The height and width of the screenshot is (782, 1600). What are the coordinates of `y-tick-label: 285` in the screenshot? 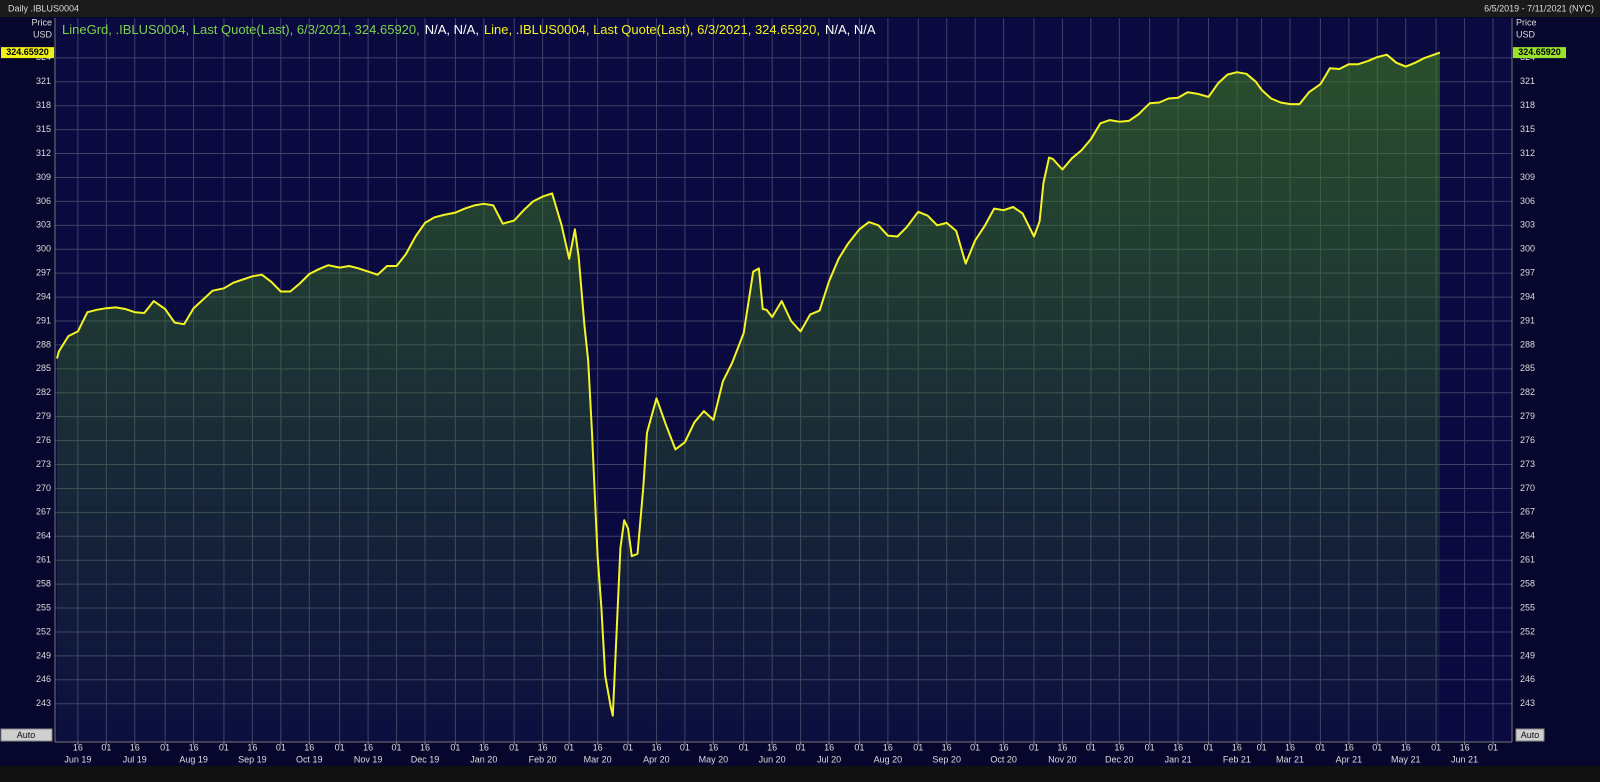 It's located at (43, 368).